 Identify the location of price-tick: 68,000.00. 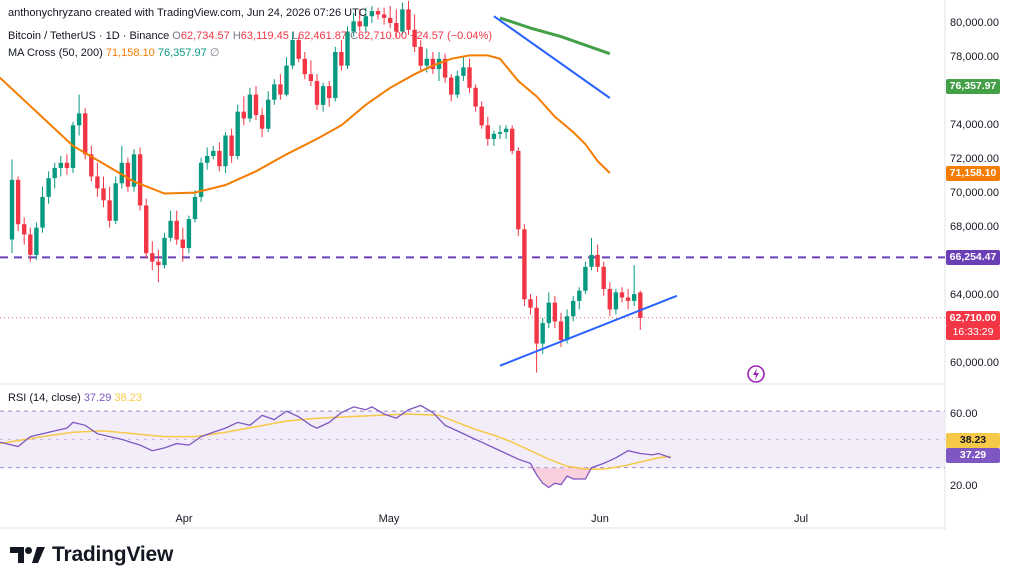
(974, 227).